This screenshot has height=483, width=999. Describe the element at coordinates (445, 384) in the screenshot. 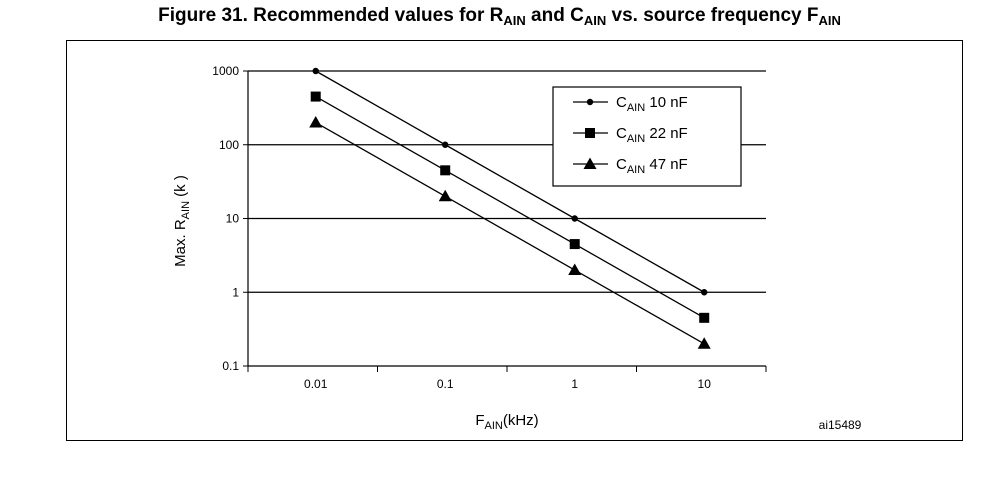

I see `x-tick-label: 0.1` at that location.